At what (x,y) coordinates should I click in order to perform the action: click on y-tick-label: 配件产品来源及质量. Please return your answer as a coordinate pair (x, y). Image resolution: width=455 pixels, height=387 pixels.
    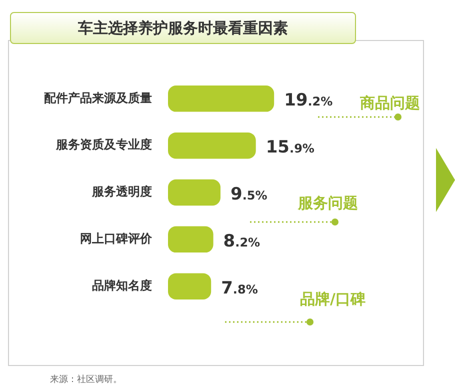
    Looking at the image, I should click on (98, 97).